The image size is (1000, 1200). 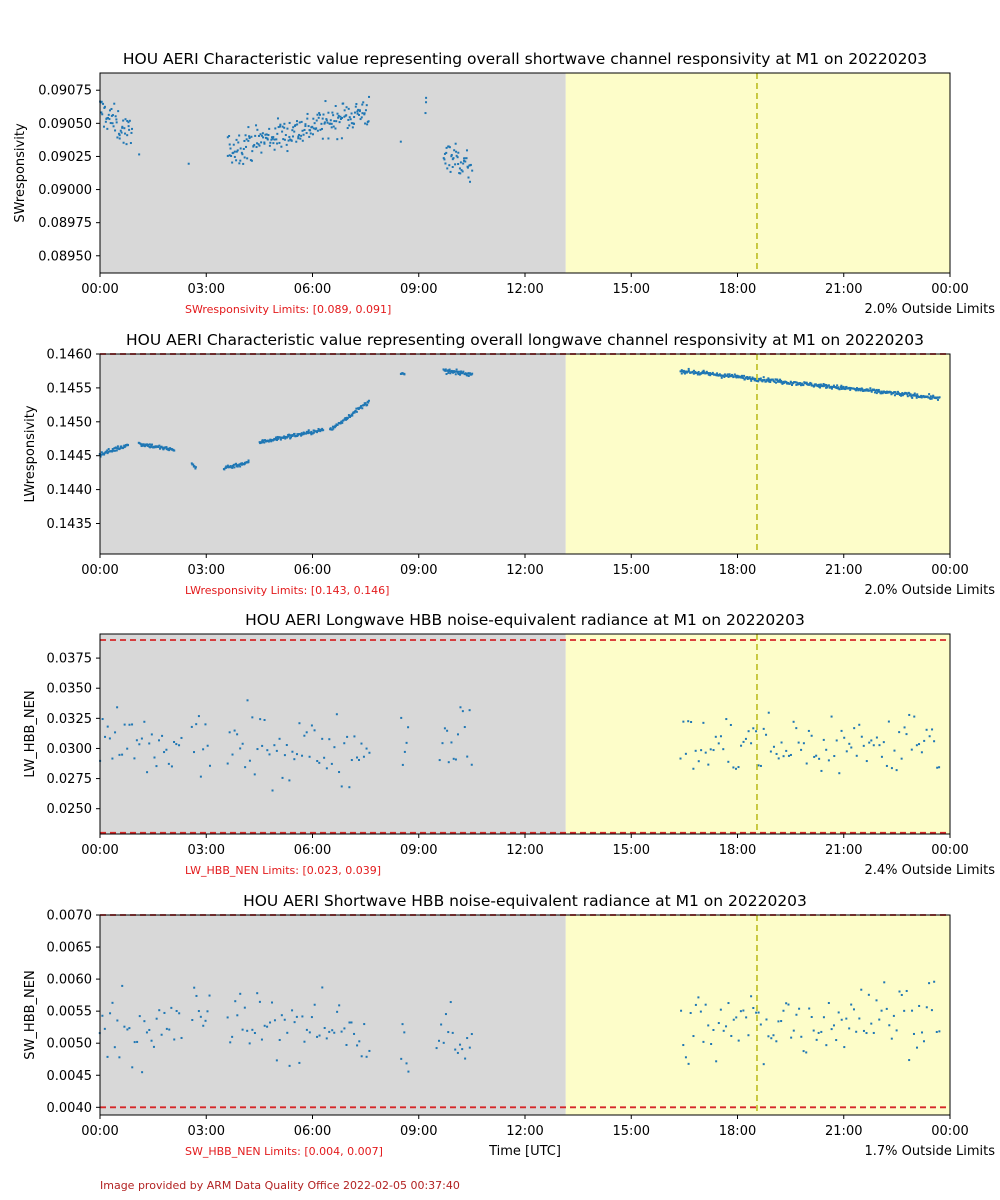 What do you see at coordinates (631, 850) in the screenshot?
I see `x-tick-label: 15:00` at bounding box center [631, 850].